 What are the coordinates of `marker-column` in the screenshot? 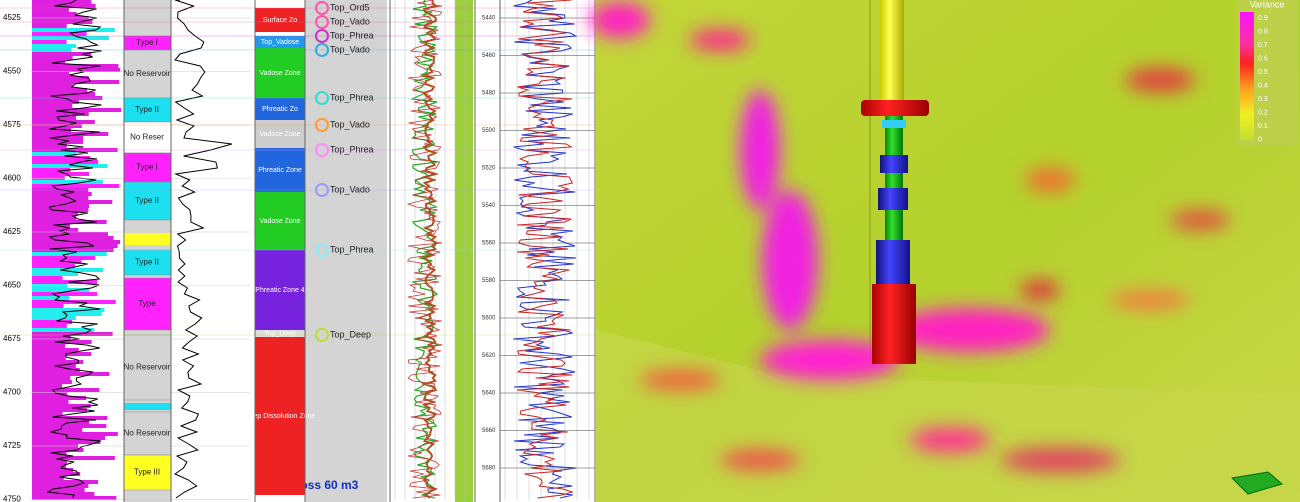 It's located at (346, 251).